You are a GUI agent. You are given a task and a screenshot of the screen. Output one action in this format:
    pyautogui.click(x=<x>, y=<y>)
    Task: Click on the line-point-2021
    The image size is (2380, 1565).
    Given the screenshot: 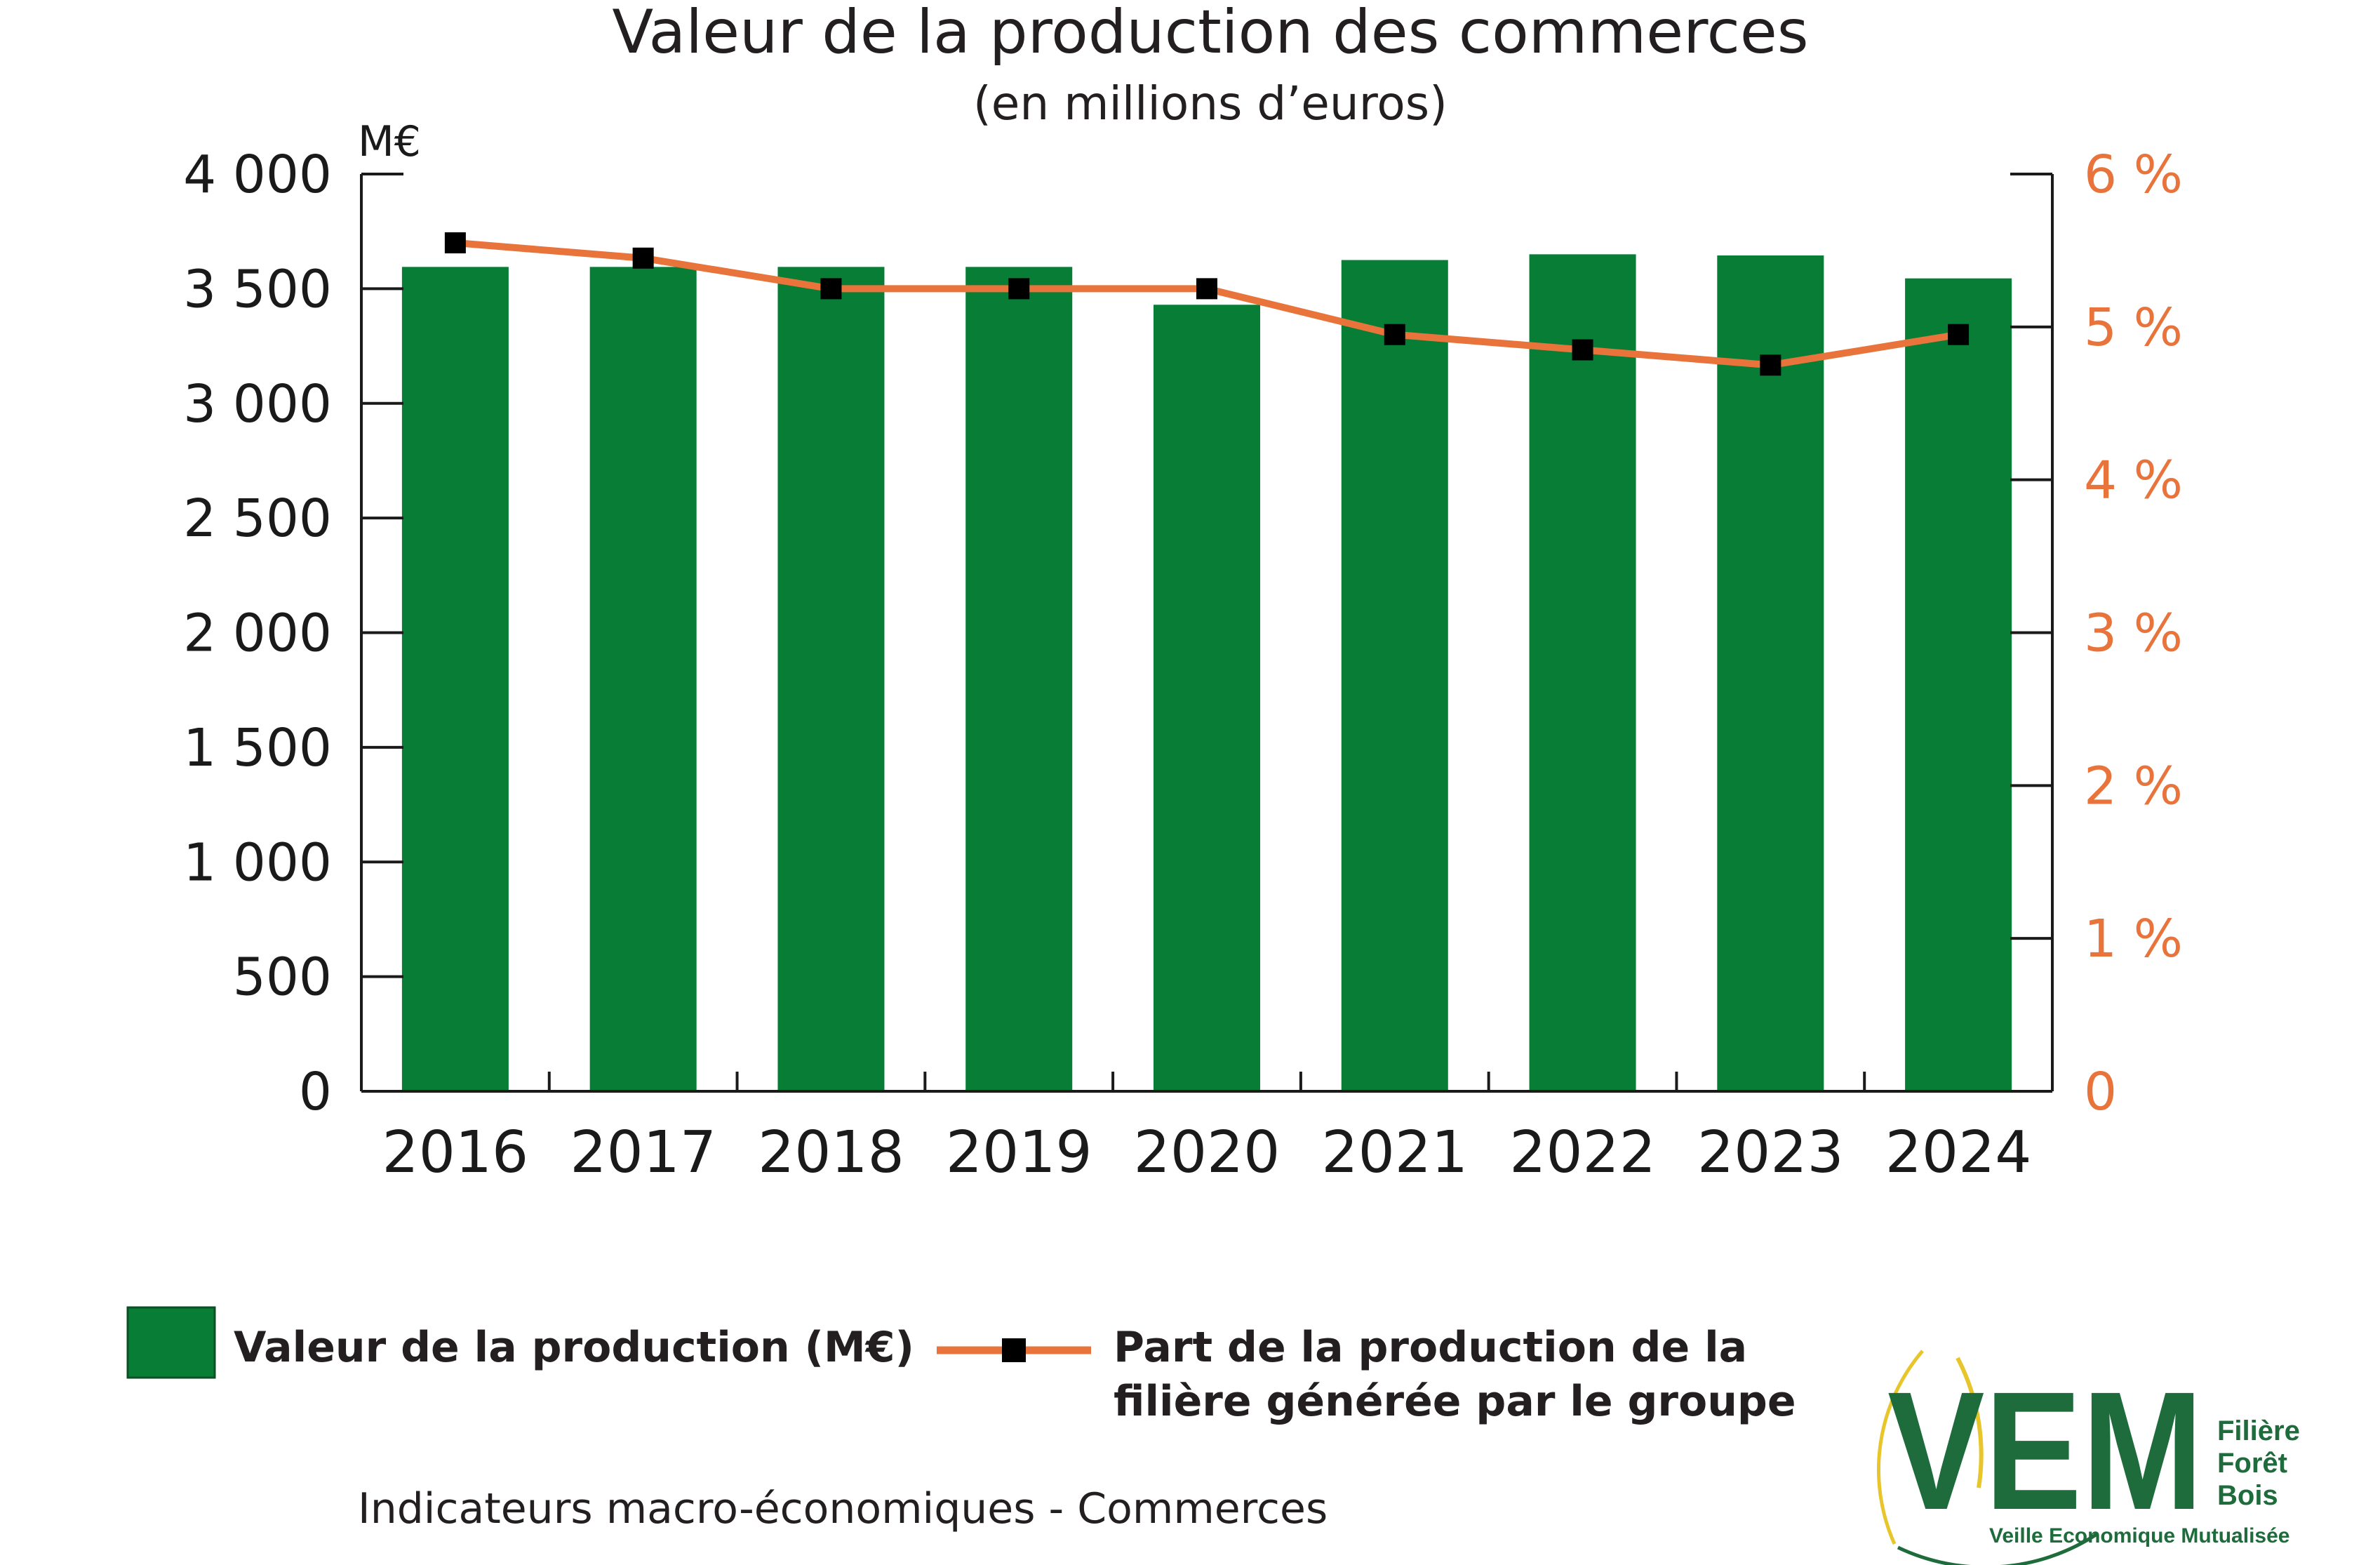 What is the action you would take?
    pyautogui.click(x=1395, y=334)
    